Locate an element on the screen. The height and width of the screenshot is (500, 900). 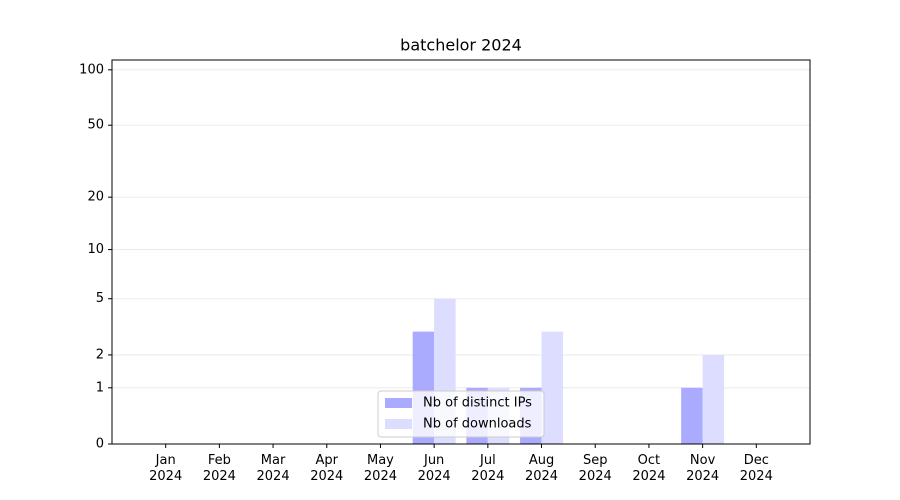
legend-label: Nb of distinct IPs is located at coordinates (477, 403).